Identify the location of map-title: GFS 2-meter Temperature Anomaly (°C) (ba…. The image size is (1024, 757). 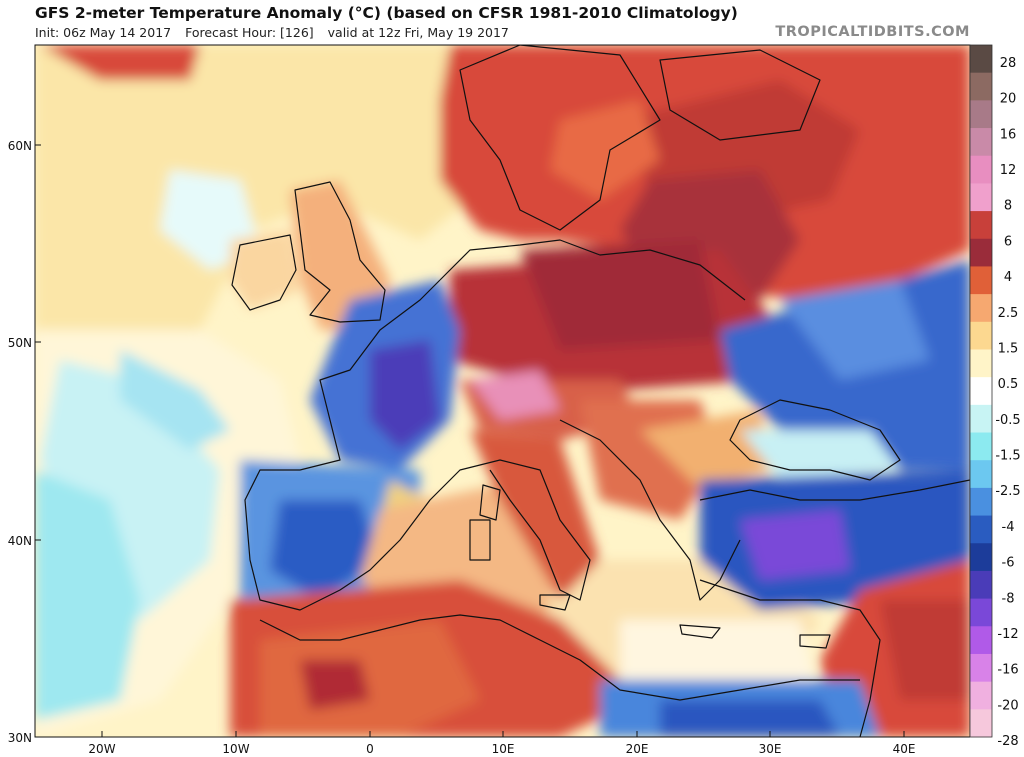
(386, 13).